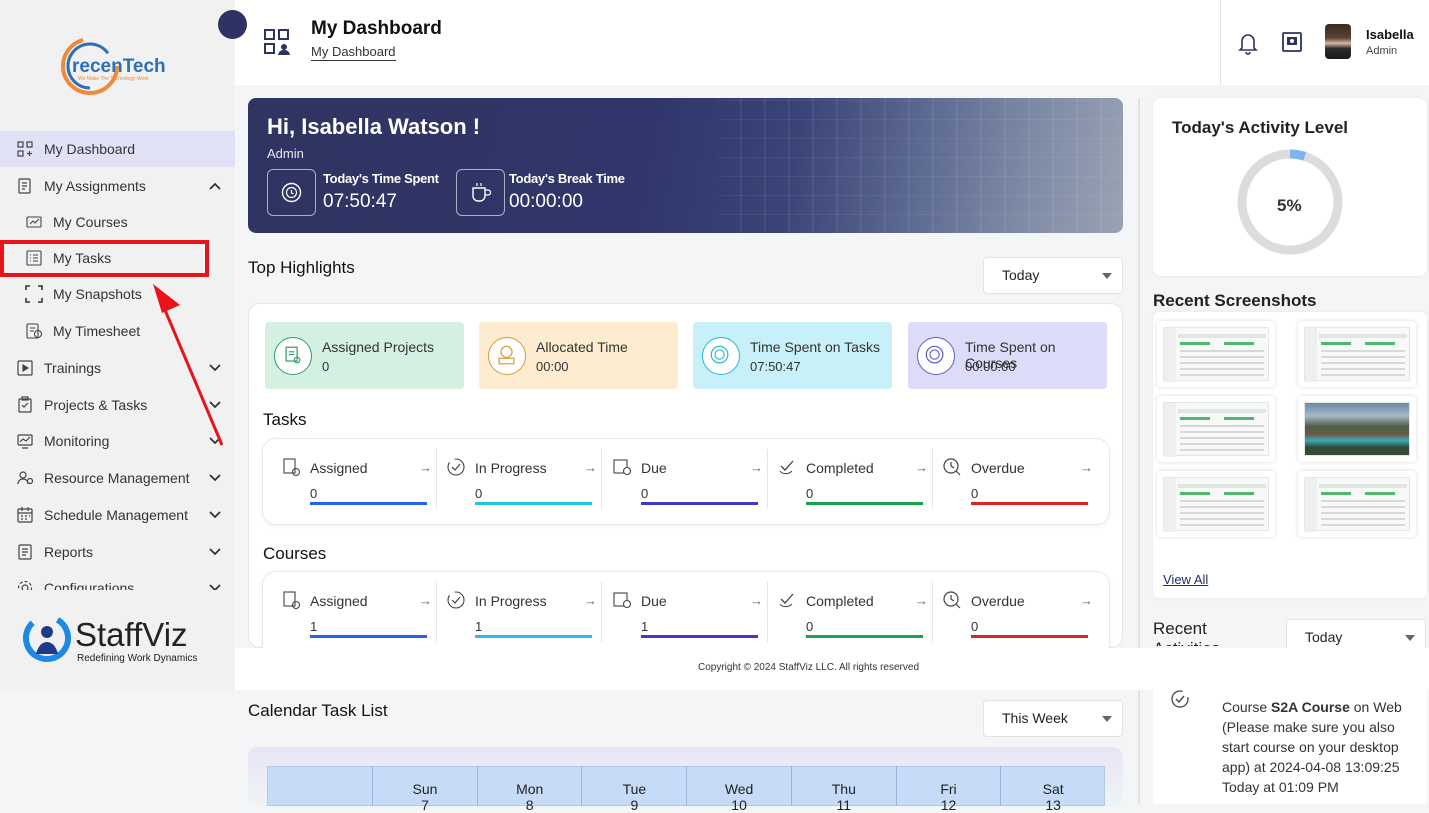  Describe the element at coordinates (687, 620) in the screenshot. I see `courses-stat-due: Due→1` at that location.